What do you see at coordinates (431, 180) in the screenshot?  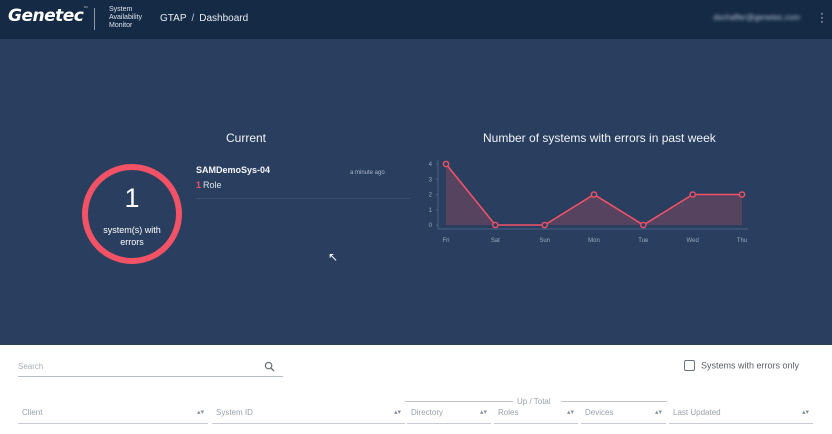 I see `y-tick-label: 3` at bounding box center [431, 180].